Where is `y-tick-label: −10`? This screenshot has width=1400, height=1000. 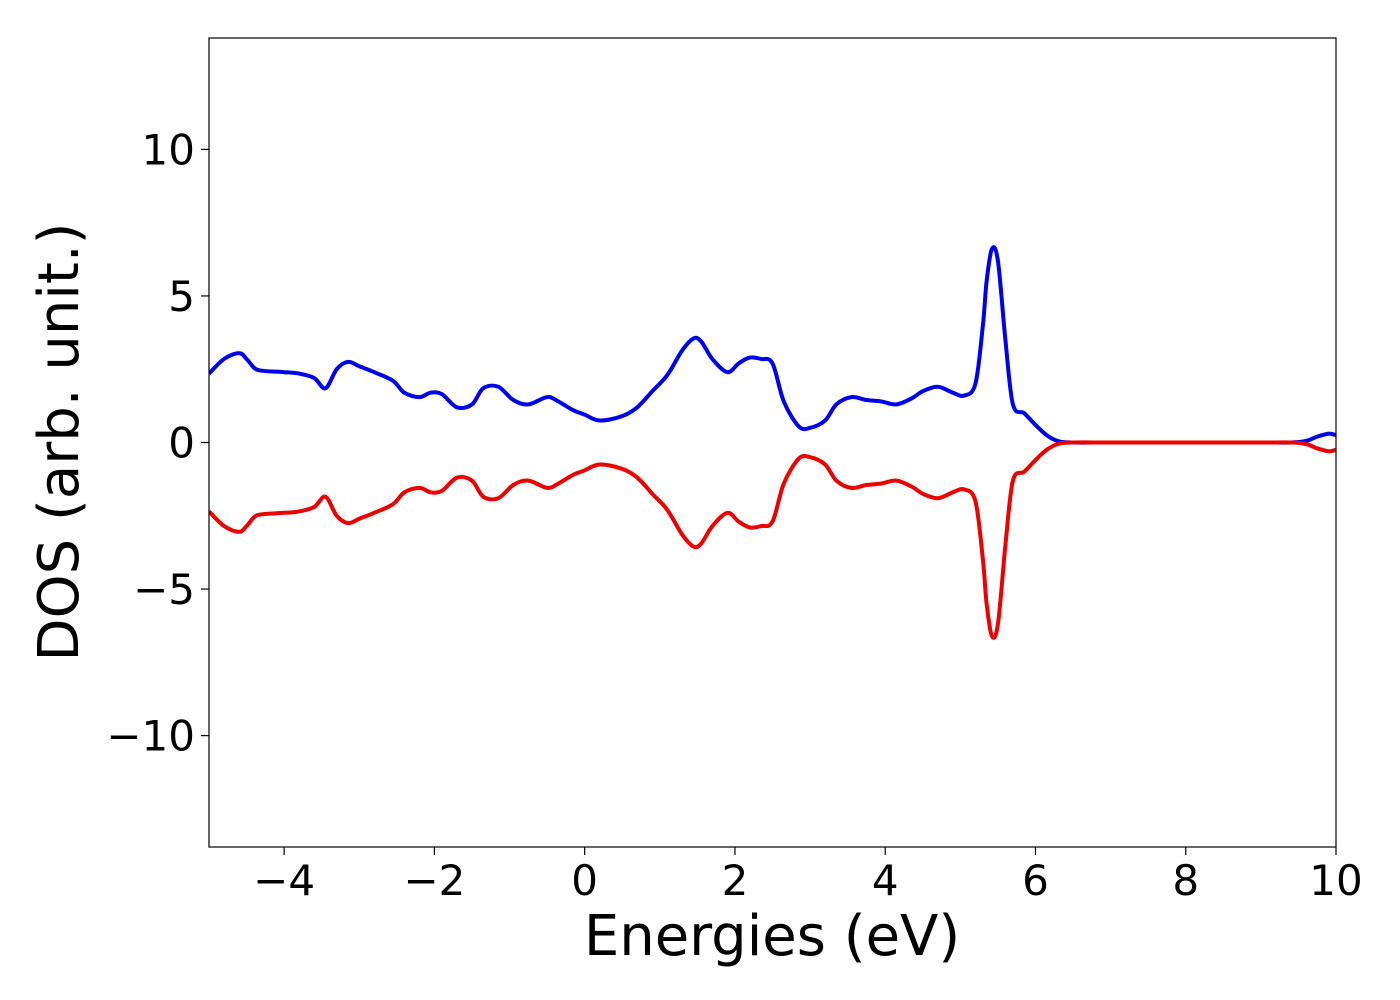 y-tick-label: −10 is located at coordinates (150, 736).